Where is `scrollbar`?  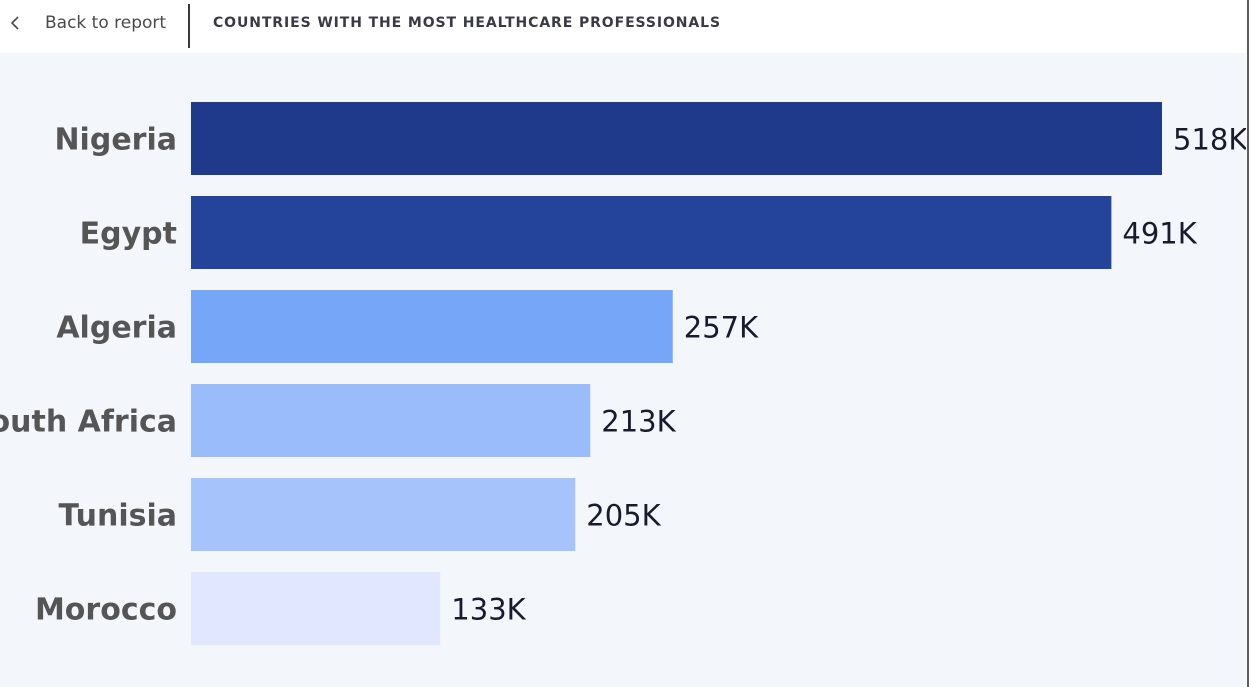 scrollbar is located at coordinates (1248, 343).